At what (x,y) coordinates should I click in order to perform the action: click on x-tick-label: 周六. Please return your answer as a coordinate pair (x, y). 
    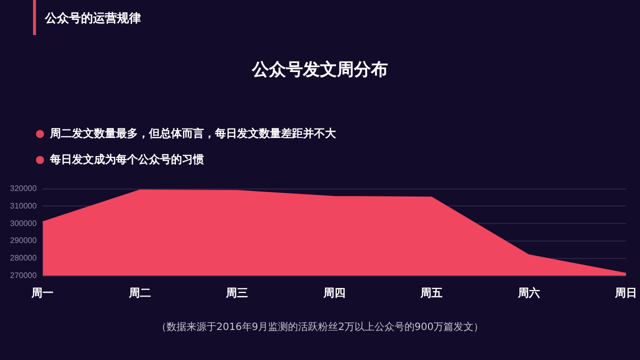
    Looking at the image, I should click on (528, 293).